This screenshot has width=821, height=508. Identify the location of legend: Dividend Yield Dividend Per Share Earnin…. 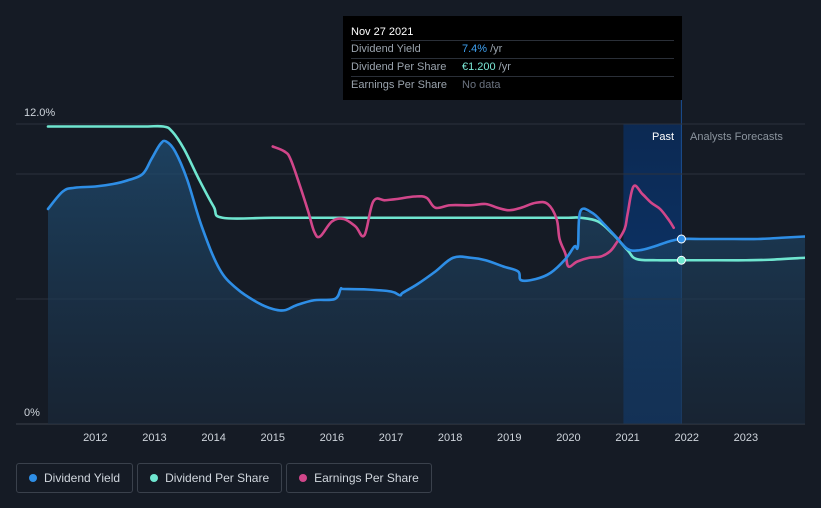
(224, 478).